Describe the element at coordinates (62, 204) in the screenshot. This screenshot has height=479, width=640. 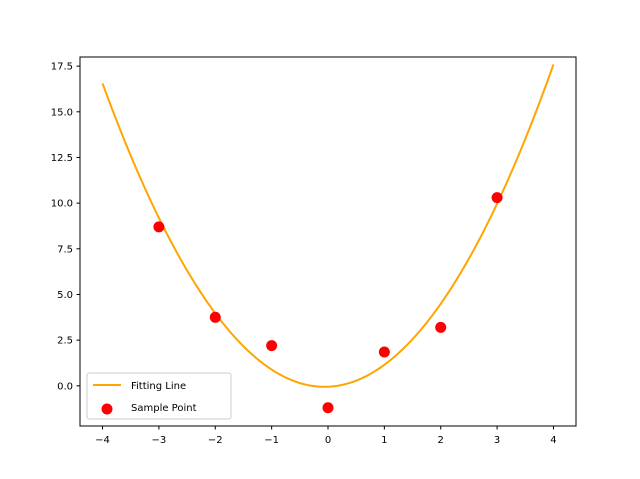
I see `y-tick-label: 10.0` at that location.